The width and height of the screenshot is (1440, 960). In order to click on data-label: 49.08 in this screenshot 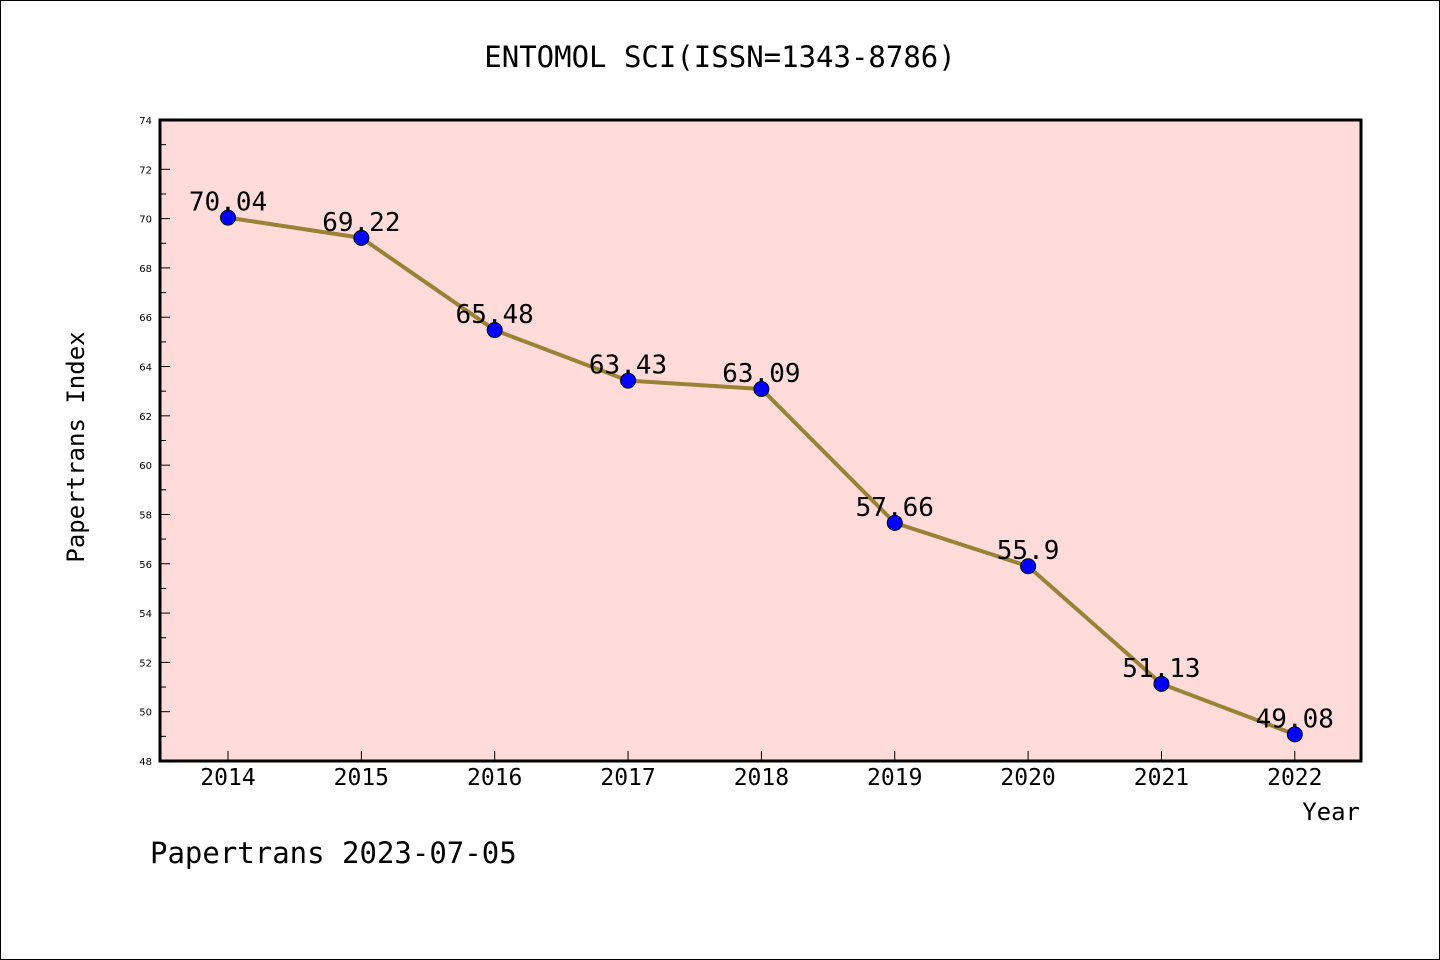, I will do `click(1295, 719)`.